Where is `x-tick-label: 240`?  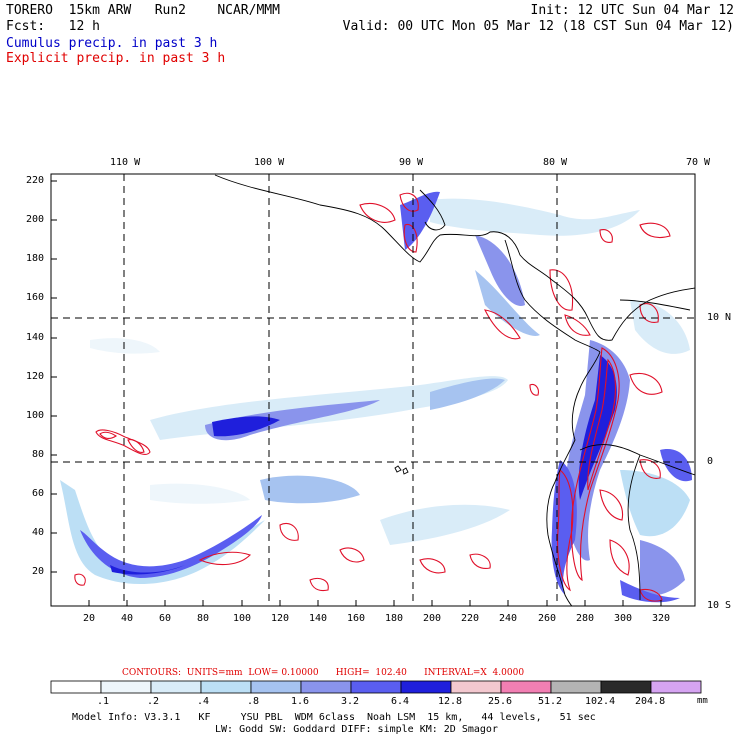 x-tick-label: 240 is located at coordinates (508, 618).